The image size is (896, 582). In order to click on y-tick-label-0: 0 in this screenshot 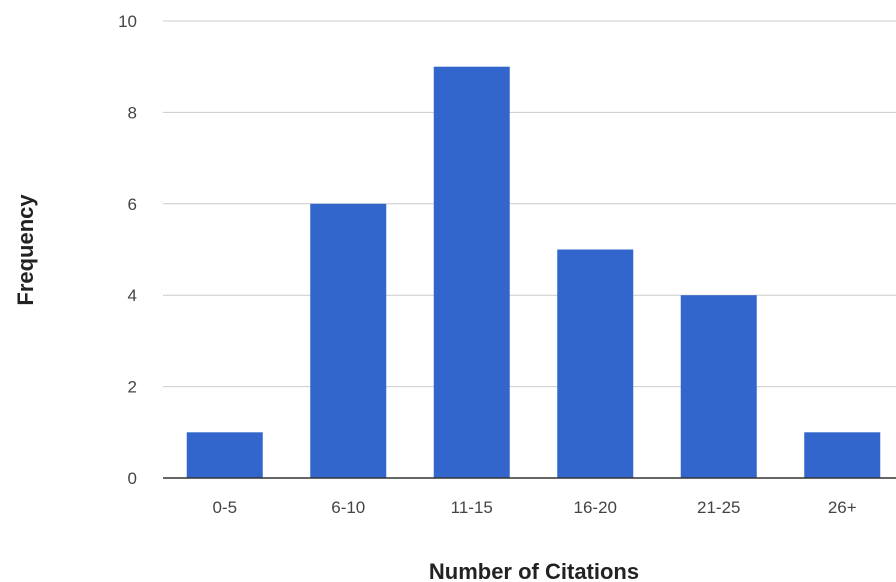, I will do `click(132, 478)`.